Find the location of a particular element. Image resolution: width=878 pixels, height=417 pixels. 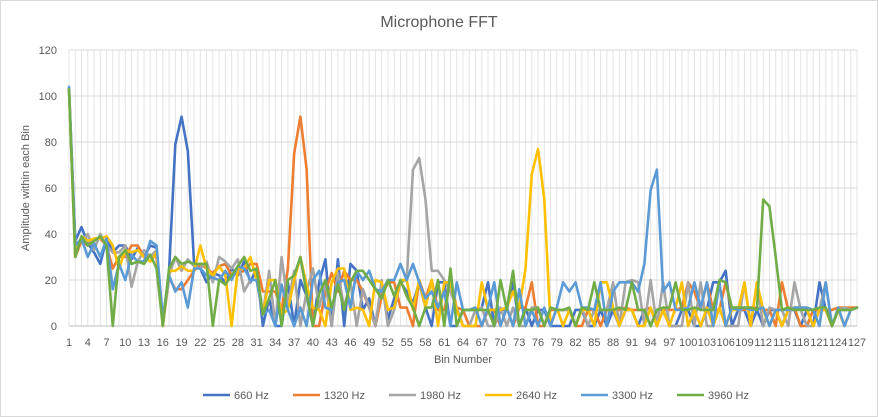

x-tick-label: 82 is located at coordinates (575, 343).